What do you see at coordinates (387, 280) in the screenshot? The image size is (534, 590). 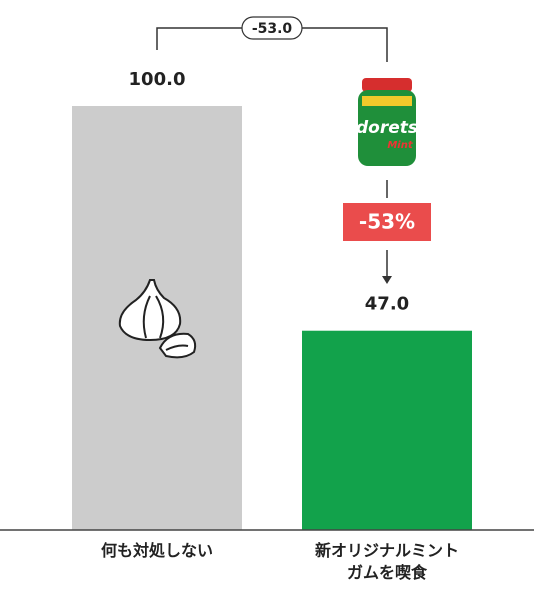 I see `arrow-head` at bounding box center [387, 280].